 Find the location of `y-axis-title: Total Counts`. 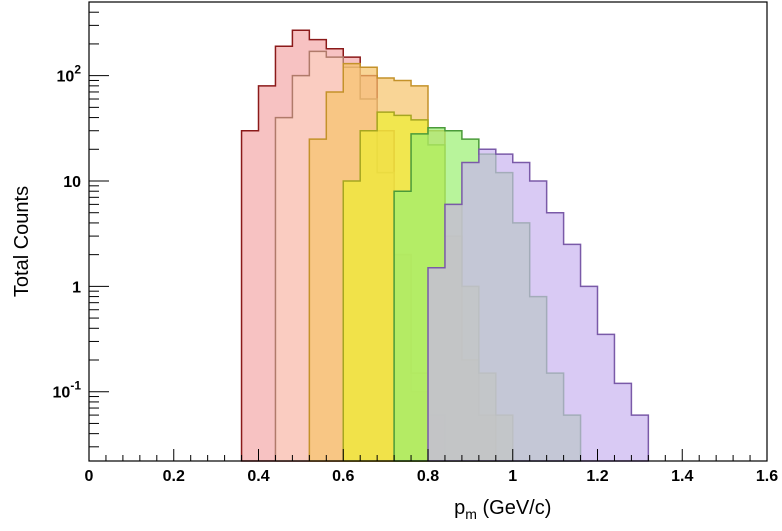

y-axis-title: Total Counts is located at coordinates (22, 241).